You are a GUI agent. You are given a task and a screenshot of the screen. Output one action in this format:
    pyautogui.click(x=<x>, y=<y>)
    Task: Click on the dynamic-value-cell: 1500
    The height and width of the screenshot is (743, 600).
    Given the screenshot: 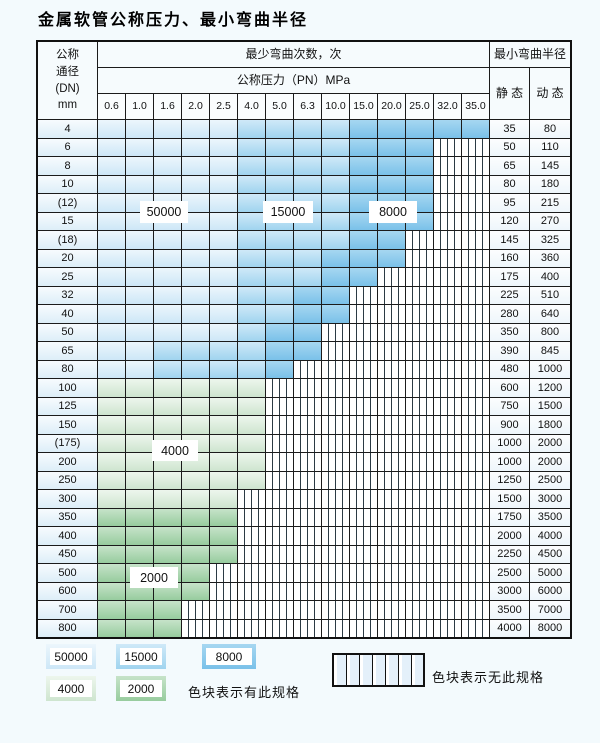 What is the action you would take?
    pyautogui.click(x=550, y=406)
    